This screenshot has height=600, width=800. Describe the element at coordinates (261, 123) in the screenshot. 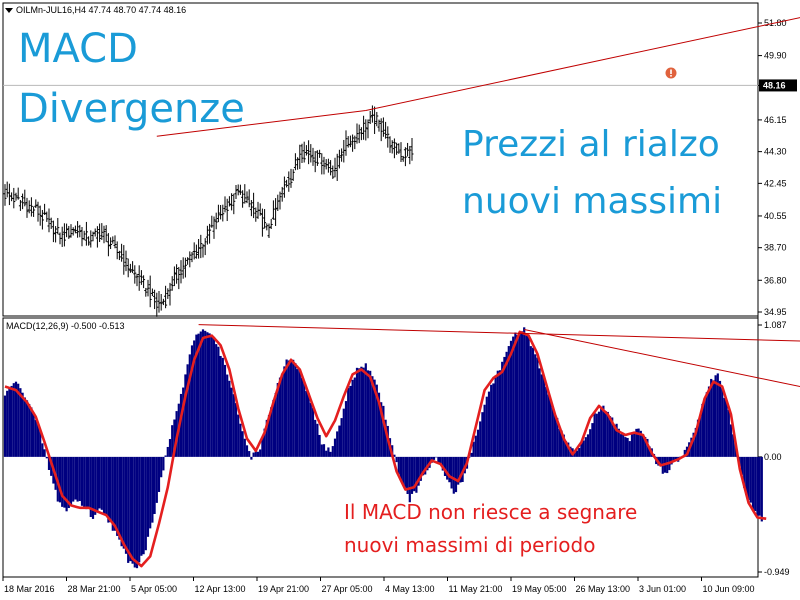

I see `price-trendline` at that location.